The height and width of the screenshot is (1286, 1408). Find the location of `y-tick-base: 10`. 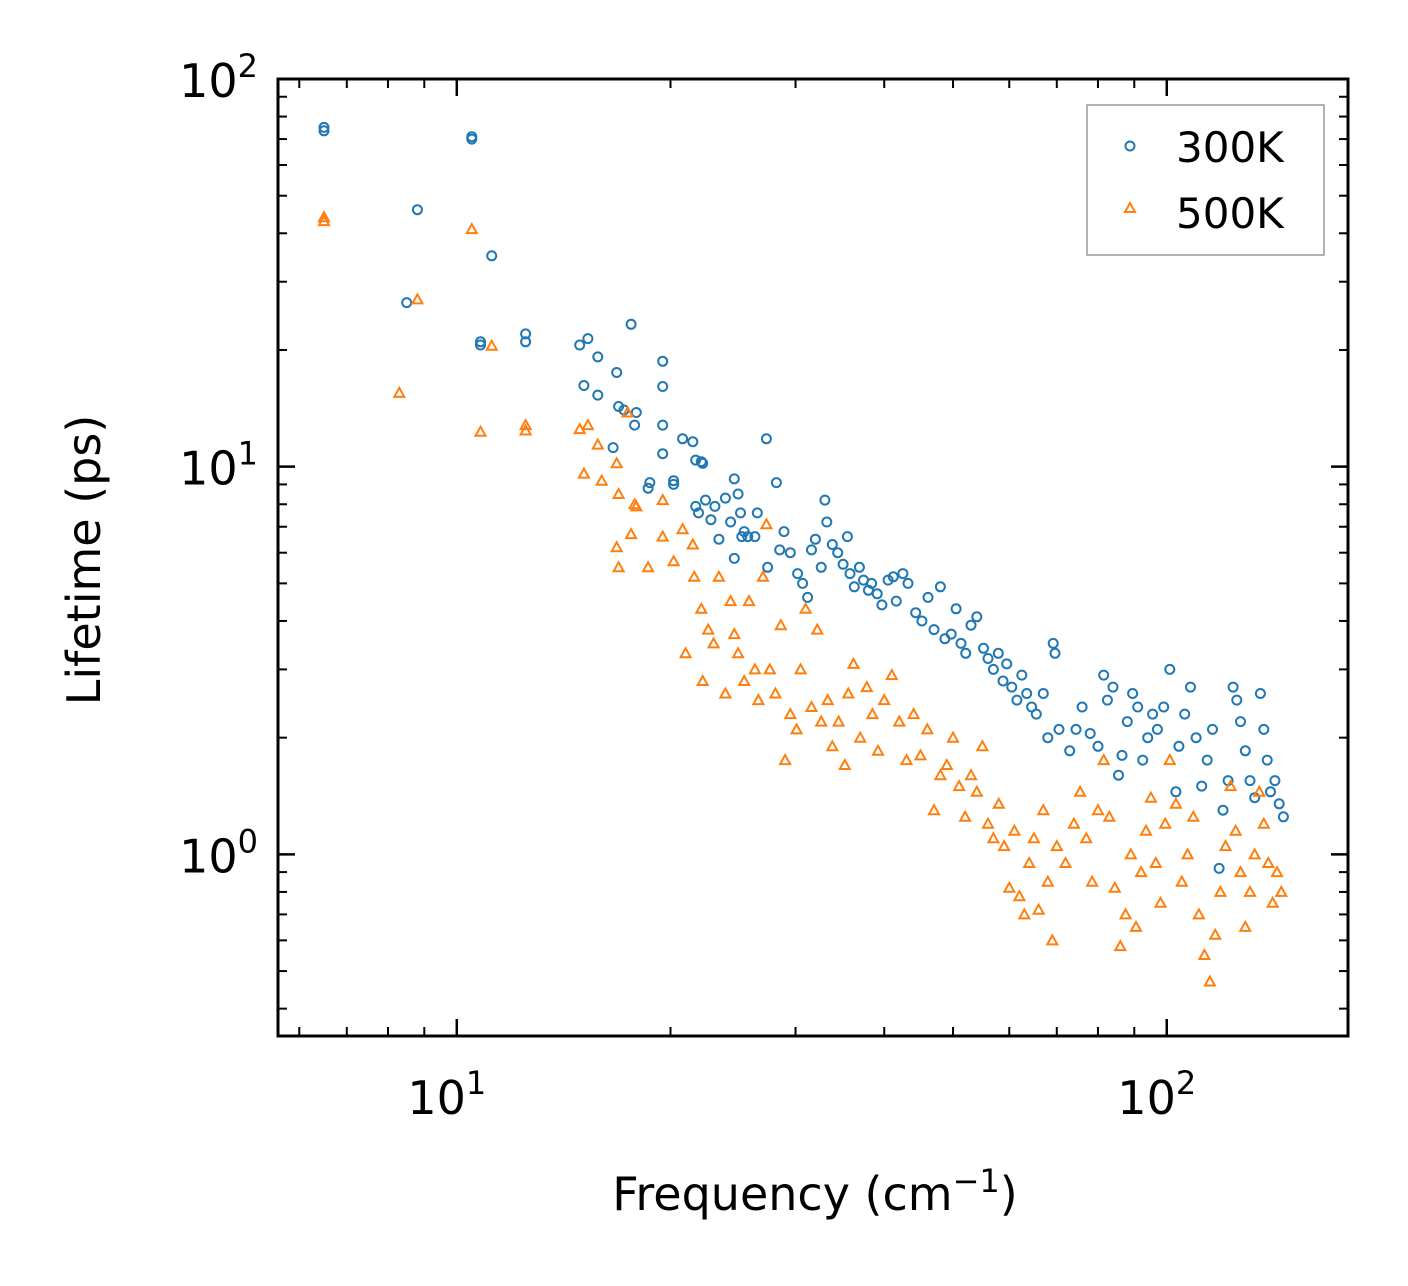

y-tick-base: 10 is located at coordinates (208, 856).